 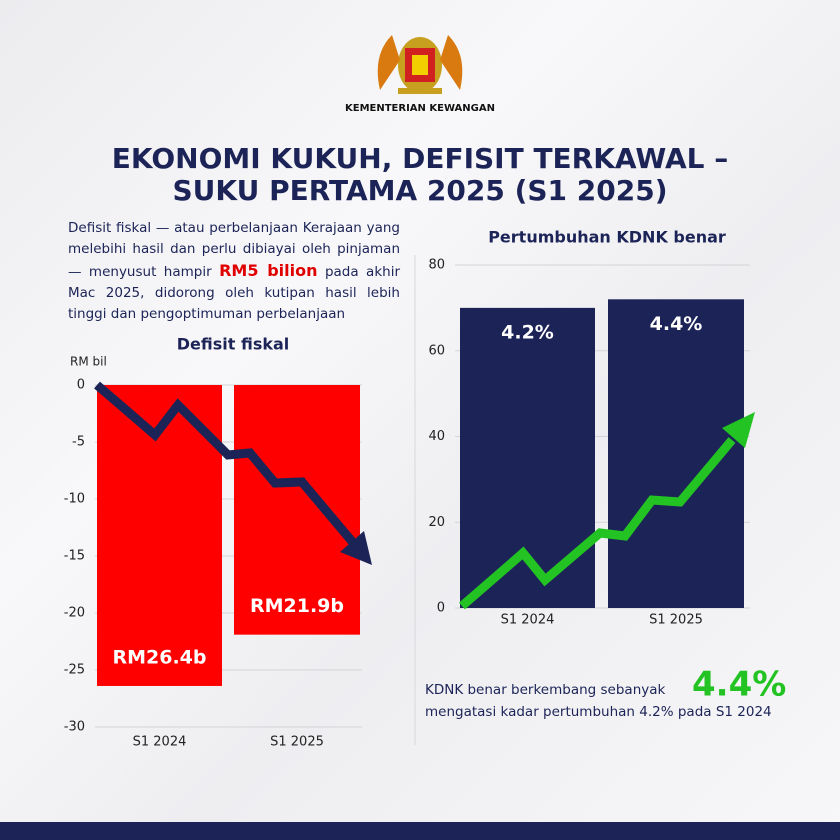 I want to click on org-name: KEMENTERIAN KEWANGAN, so click(x=420, y=108).